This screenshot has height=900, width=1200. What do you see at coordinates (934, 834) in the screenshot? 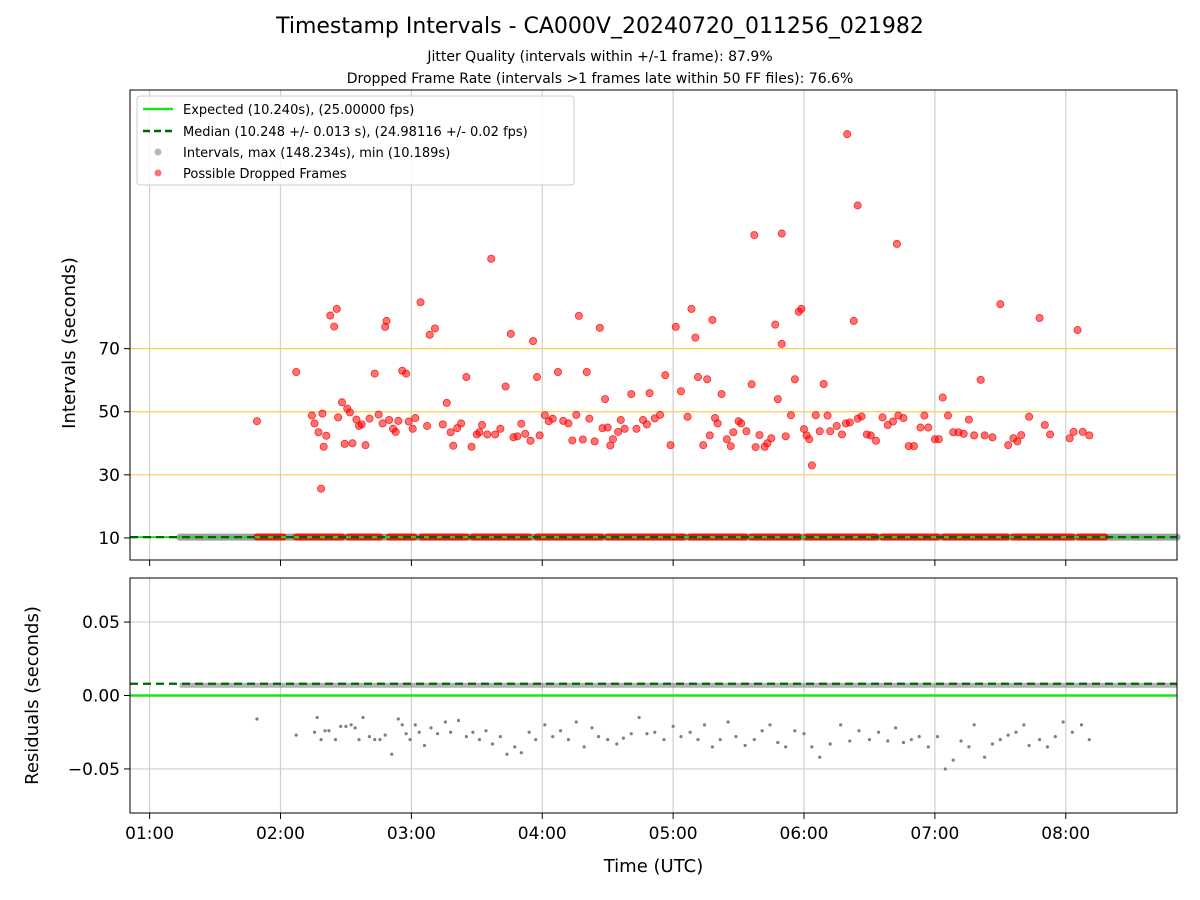
I see `xtick-label-07:00: 07:00` at bounding box center [934, 834].